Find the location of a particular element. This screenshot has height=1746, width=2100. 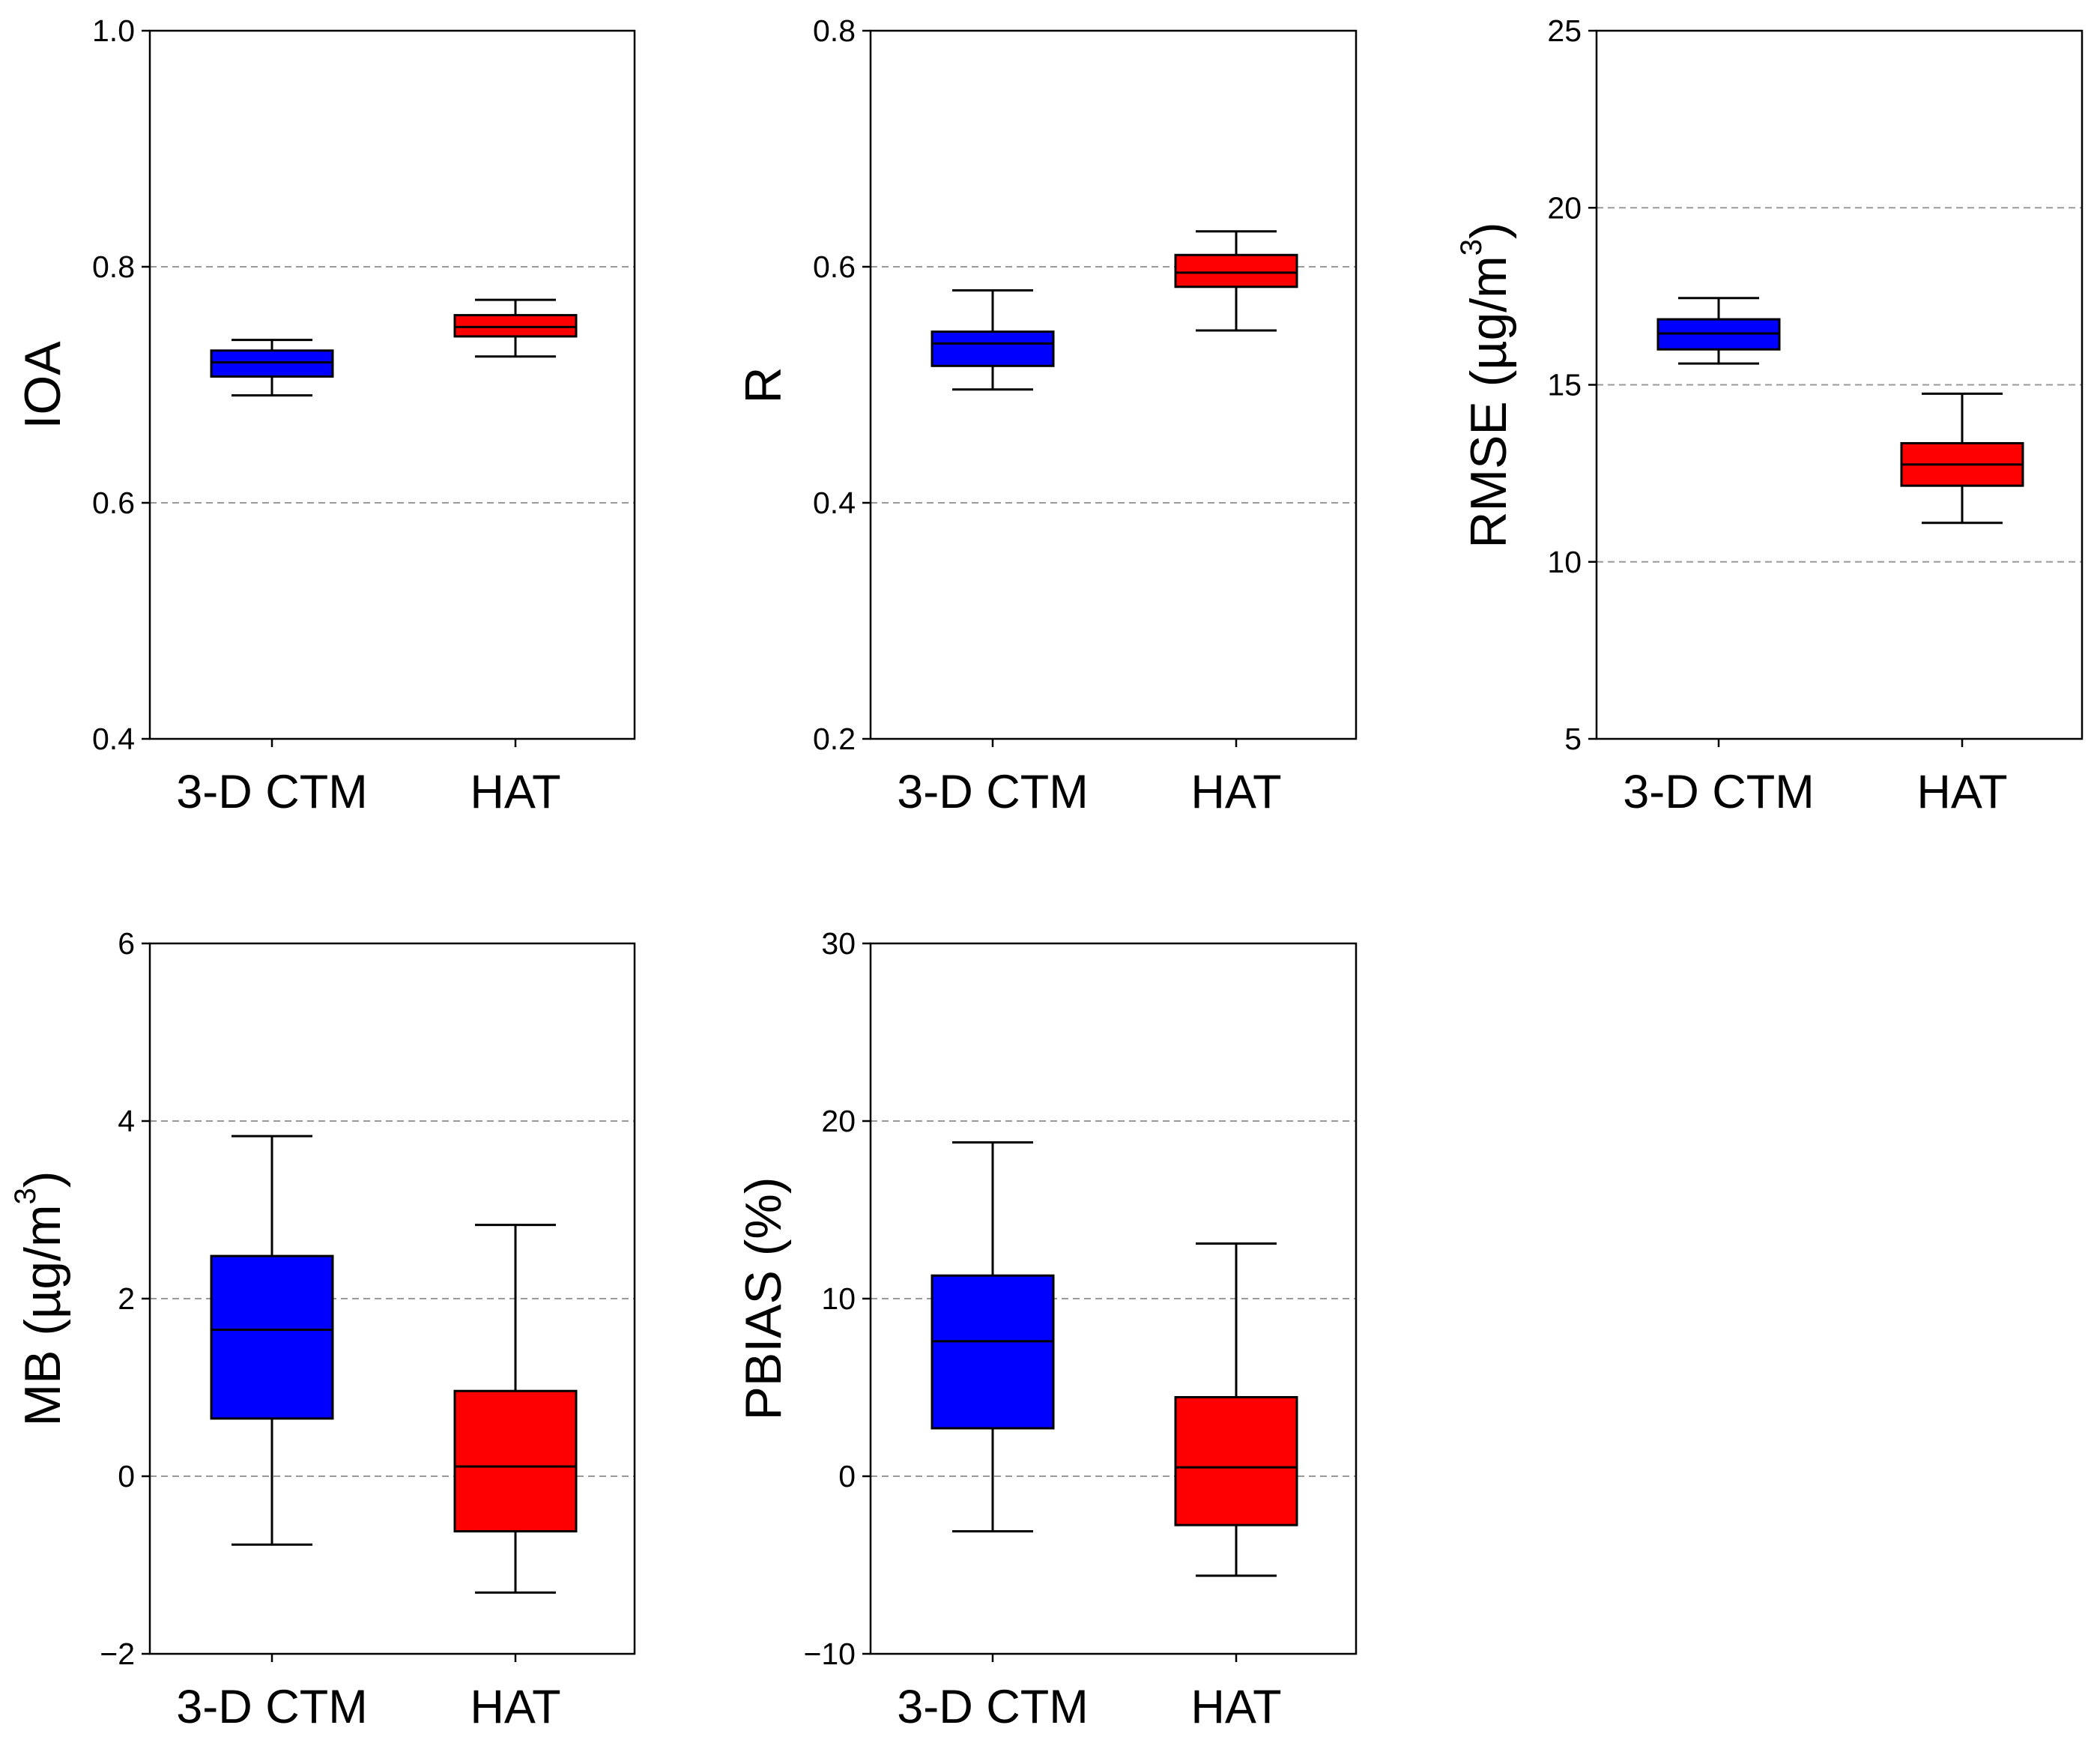

box-ioa-ctm is located at coordinates (272, 368).